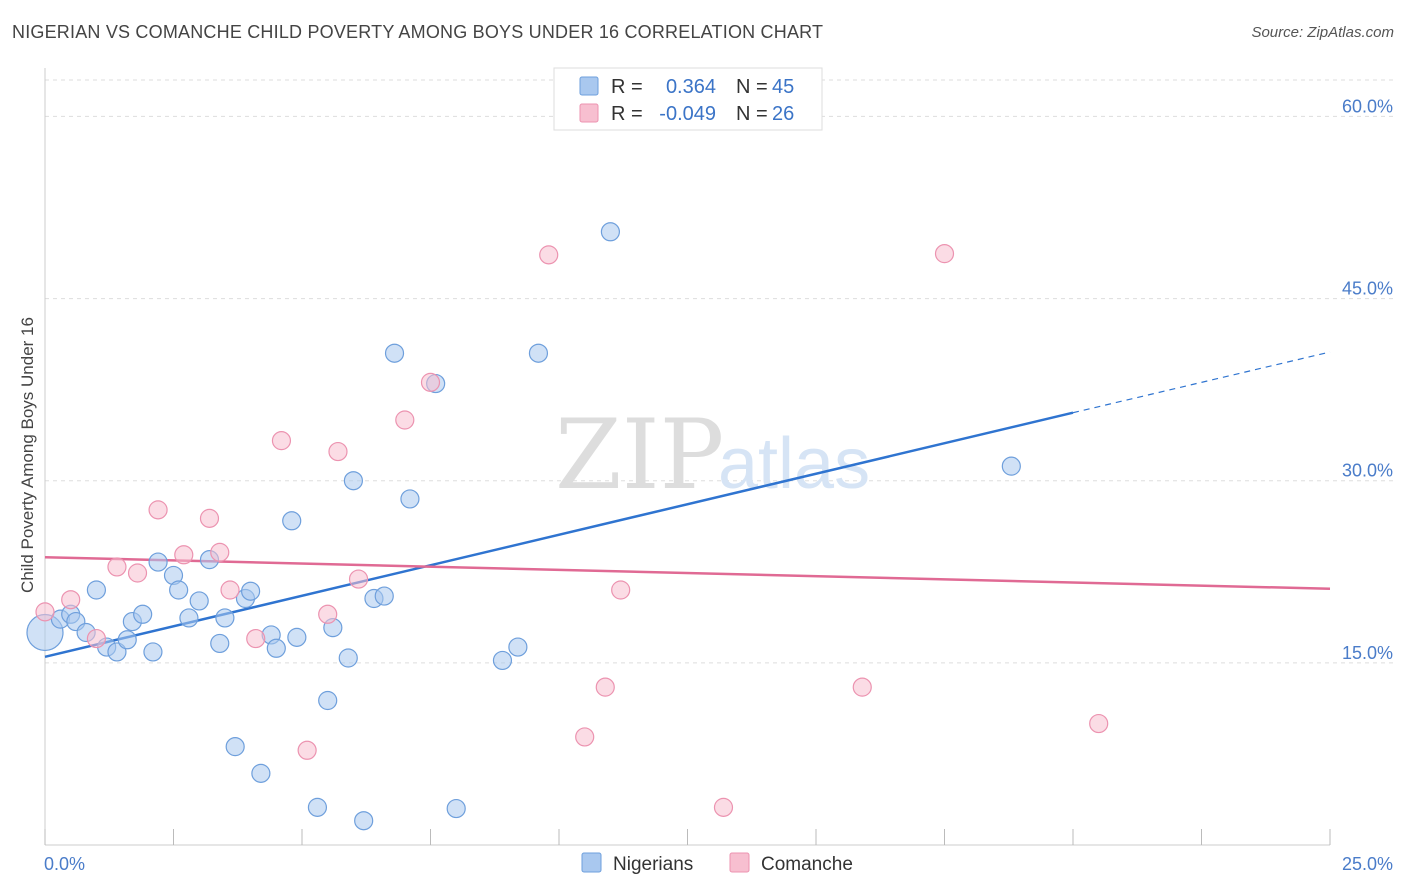  What do you see at coordinates (807, 864) in the screenshot?
I see `bottom-legend-label-comanche: Comanche` at bounding box center [807, 864].